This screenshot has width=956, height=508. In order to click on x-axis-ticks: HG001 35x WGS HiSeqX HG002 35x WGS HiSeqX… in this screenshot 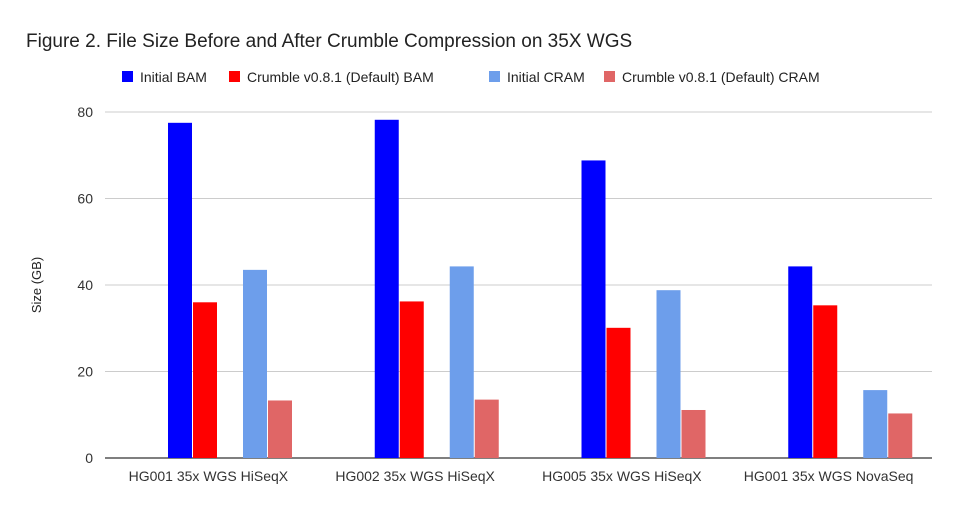, I will do `click(521, 476)`.